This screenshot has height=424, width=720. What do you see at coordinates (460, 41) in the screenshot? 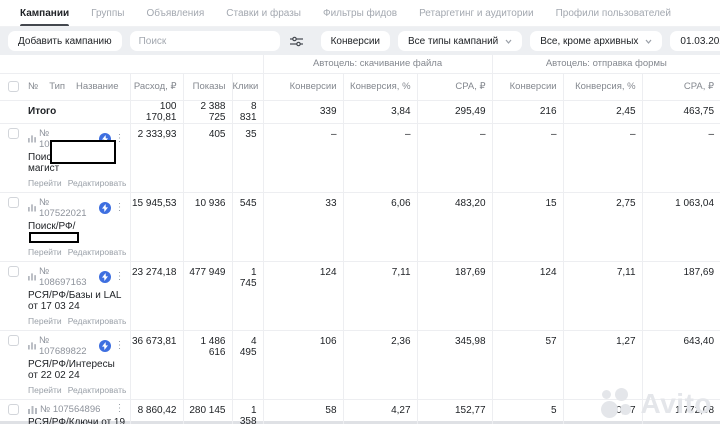
I see `campaign-type-filter: Все типы кампаний` at bounding box center [460, 41].